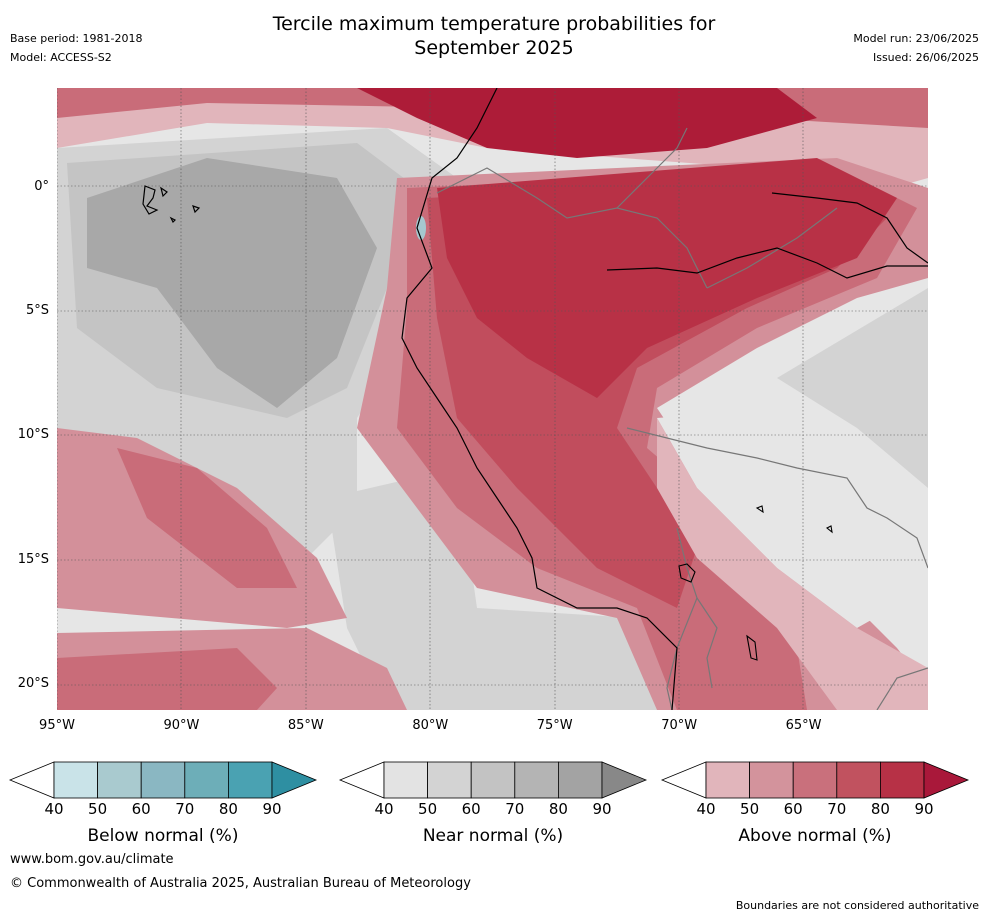  What do you see at coordinates (41, 186) in the screenshot?
I see `lat-tick-label: 0°` at bounding box center [41, 186].